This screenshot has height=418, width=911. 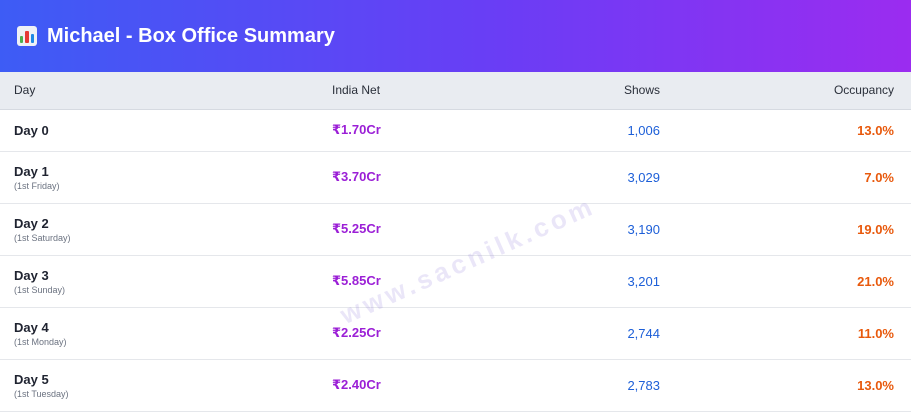 What do you see at coordinates (407, 281) in the screenshot?
I see `india-net-cell: ₹5.85Cr` at bounding box center [407, 281].